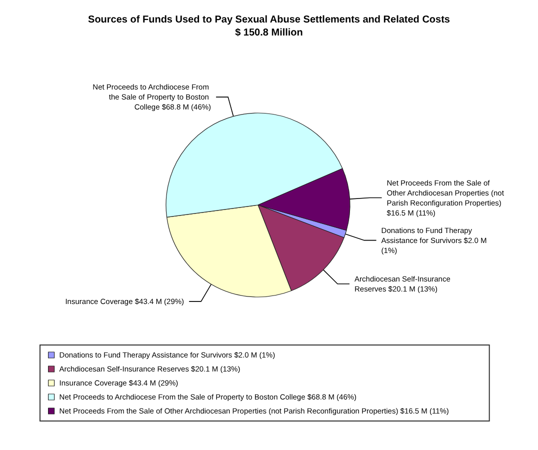 The image size is (538, 450). What do you see at coordinates (269, 20) in the screenshot?
I see `chart-title: Sources of Funds Used to Pay Sexual Abuse Settlements and Related Costs` at bounding box center [269, 20].